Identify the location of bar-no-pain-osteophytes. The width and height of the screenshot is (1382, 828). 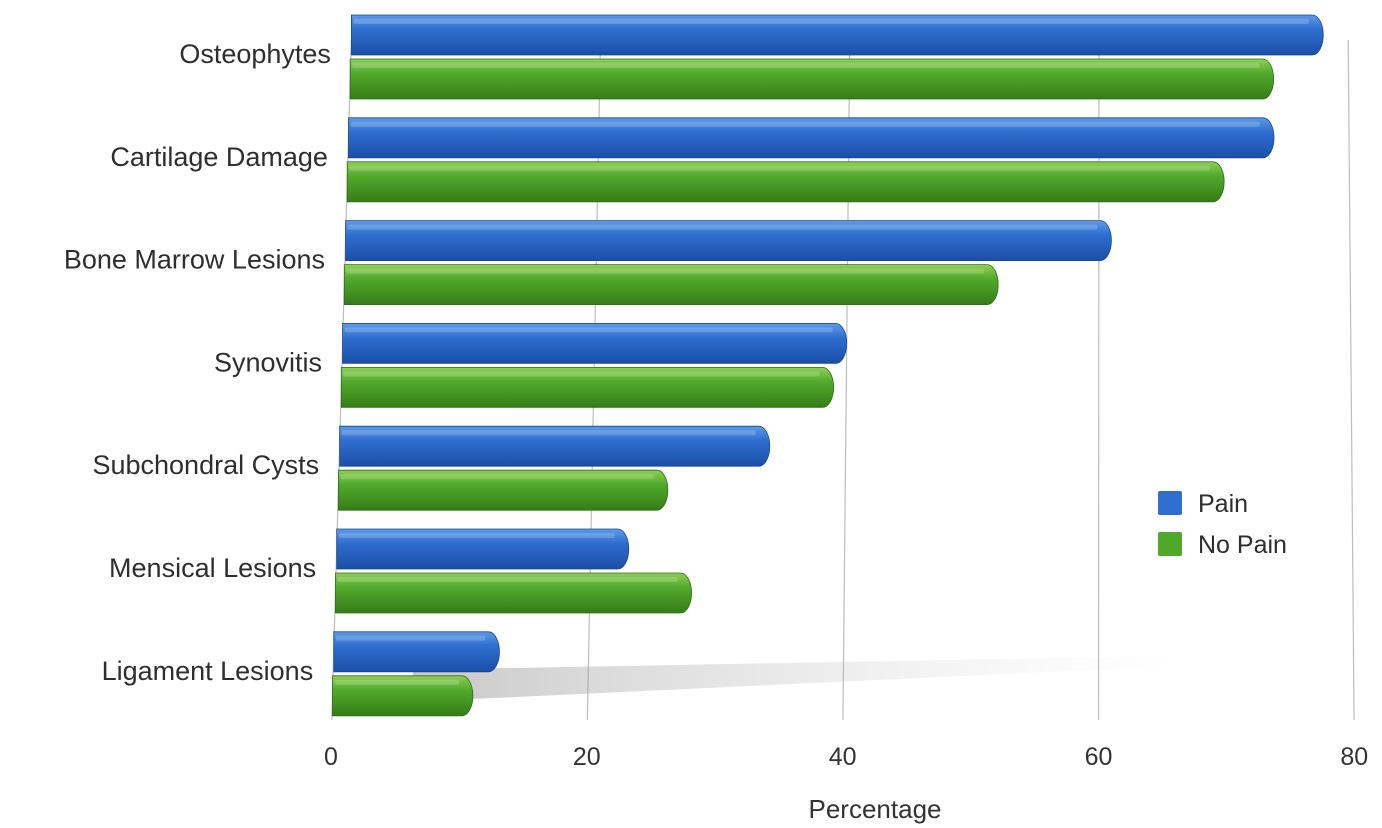
(812, 79).